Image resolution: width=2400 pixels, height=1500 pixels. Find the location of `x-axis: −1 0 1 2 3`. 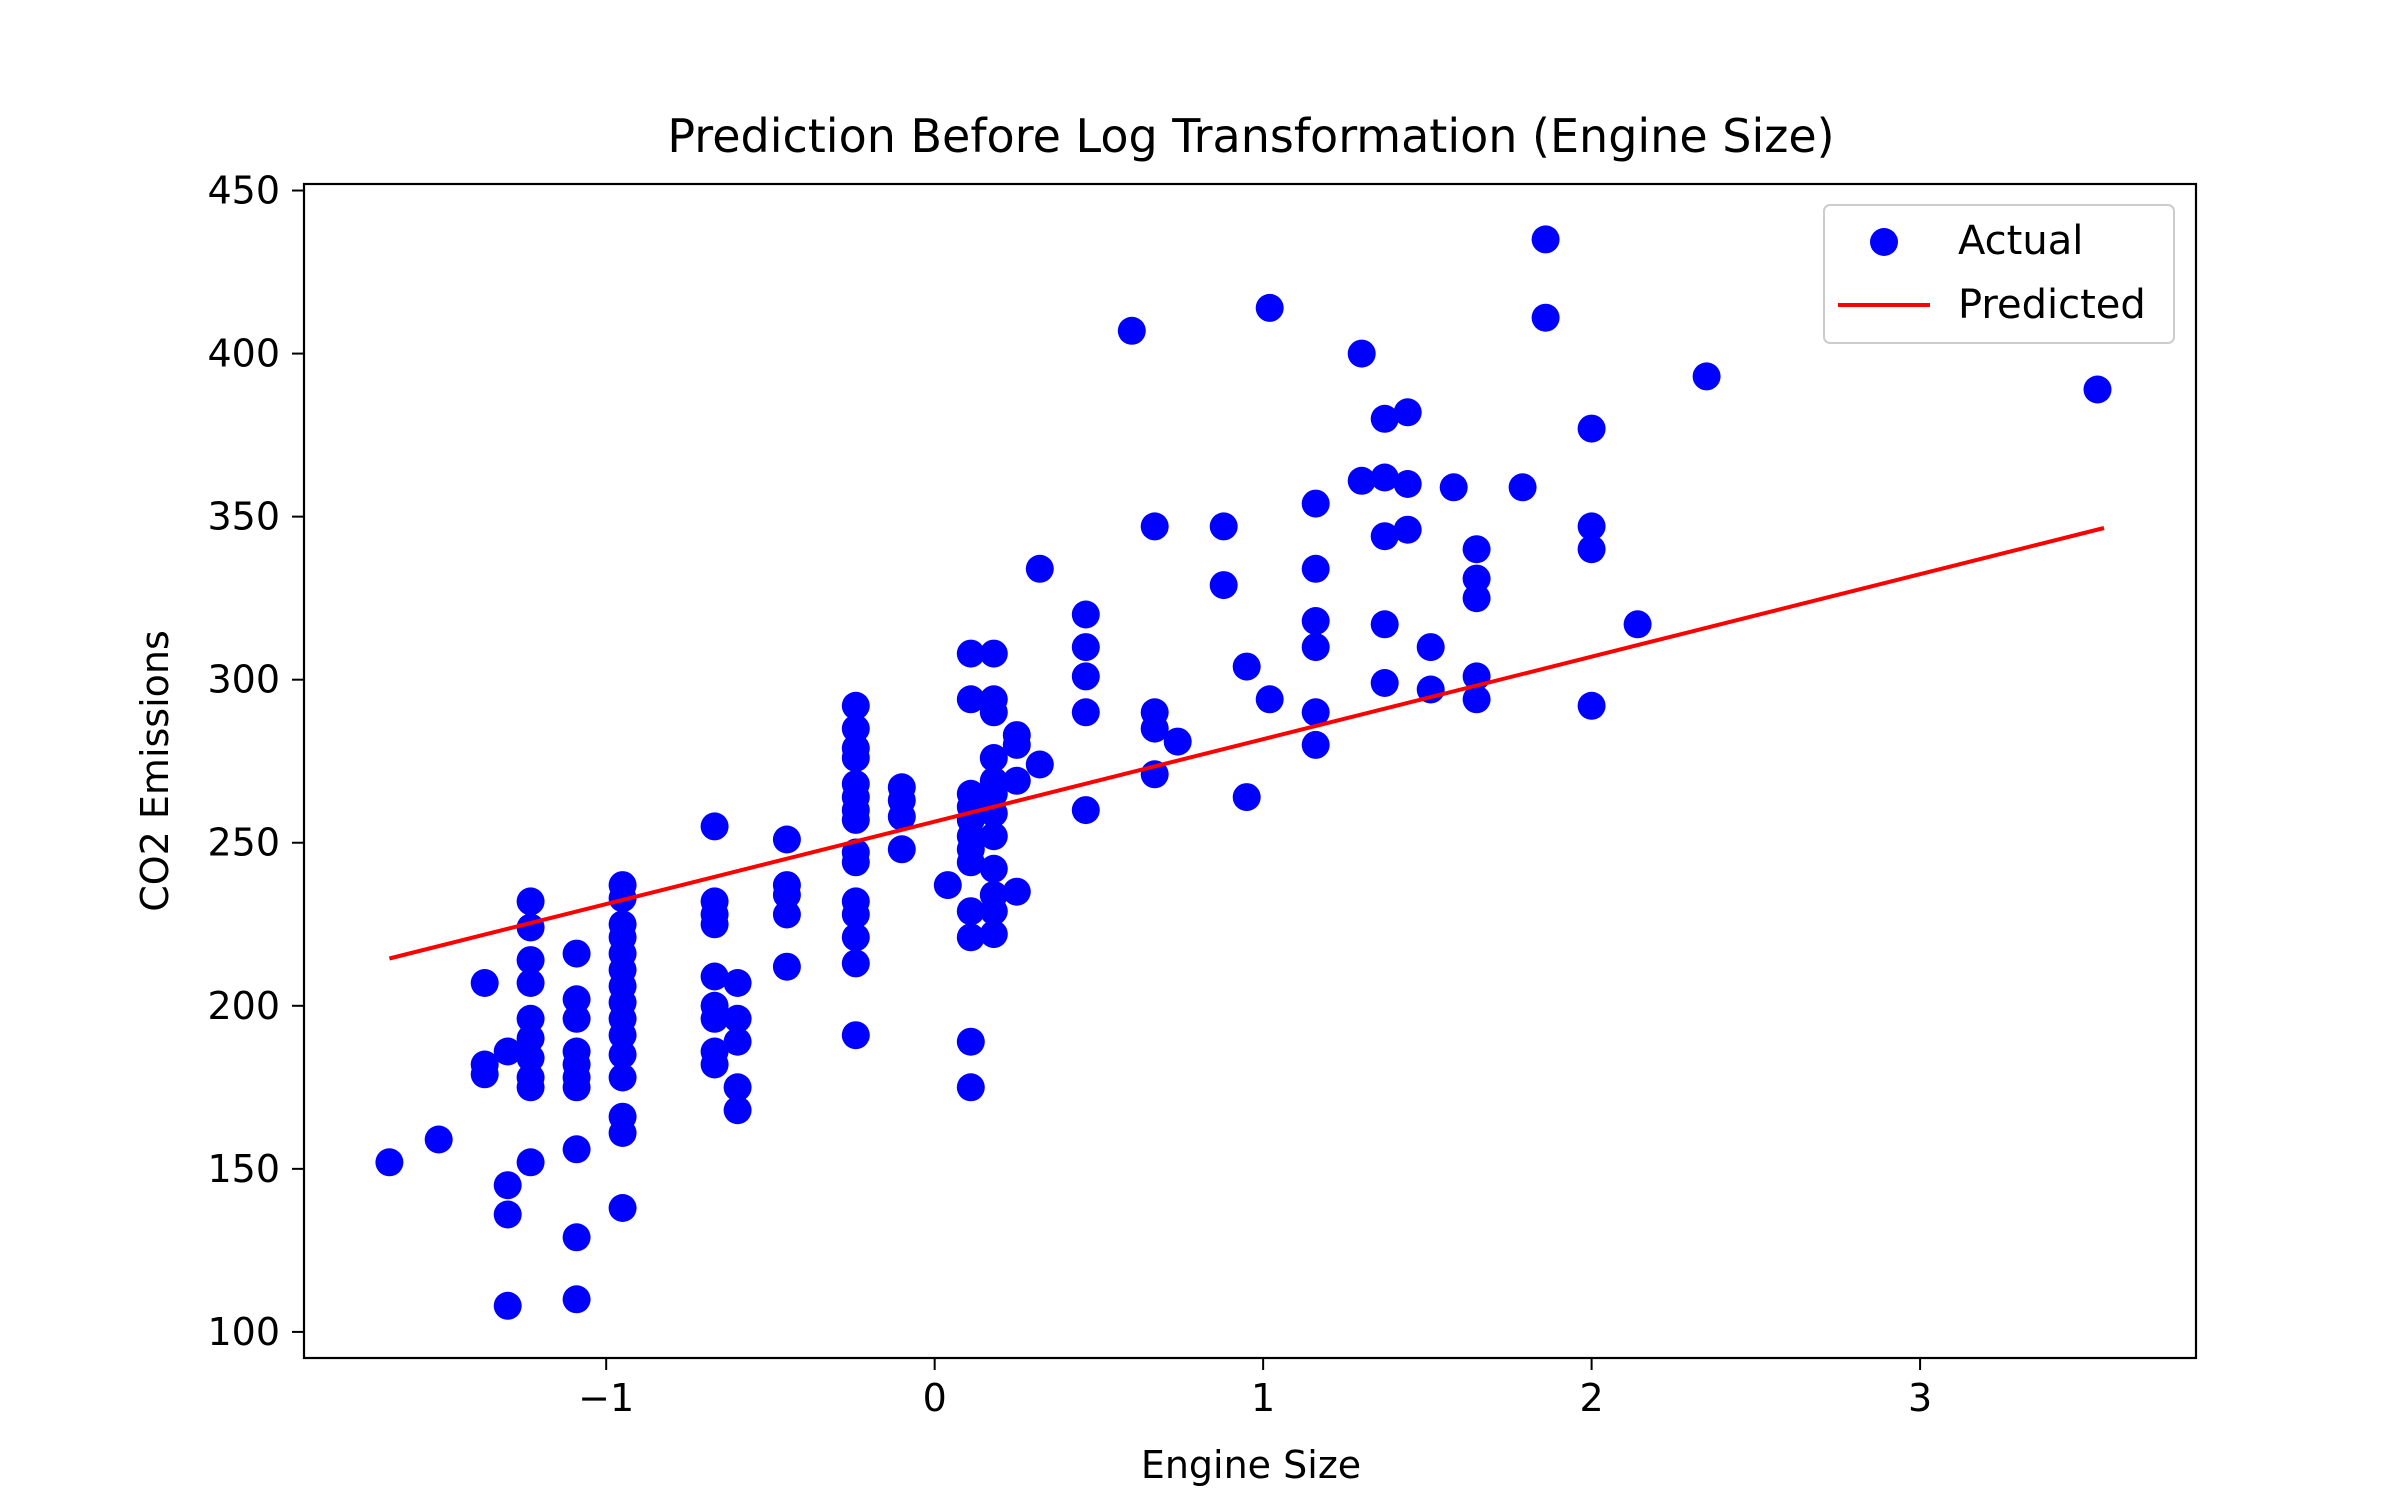

x-axis: −1 0 1 2 3 is located at coordinates (1255, 1389).